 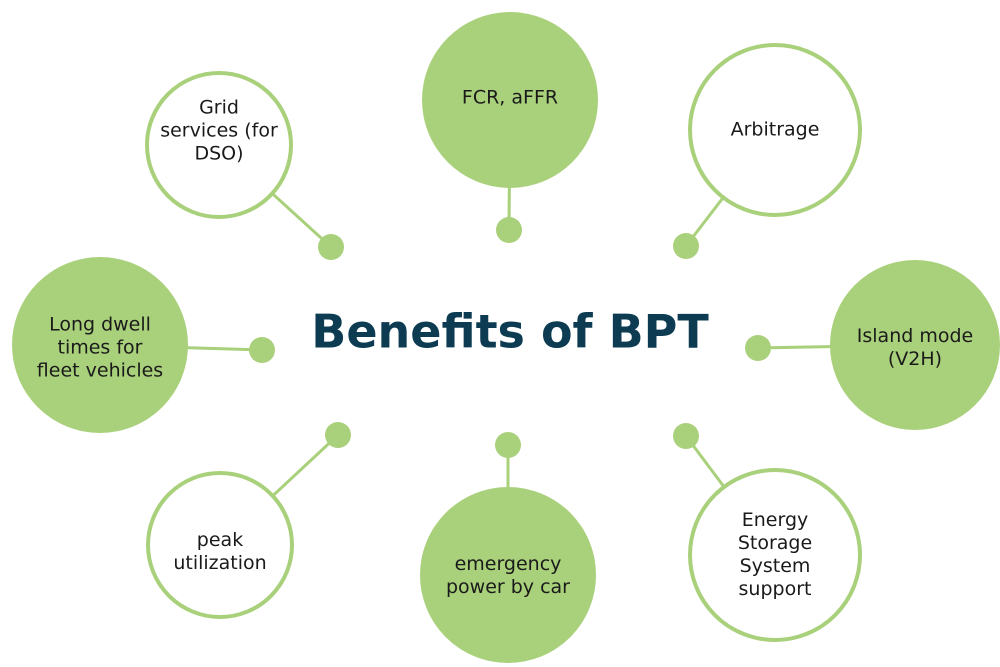 I want to click on node-label: (V2H), so click(x=915, y=359).